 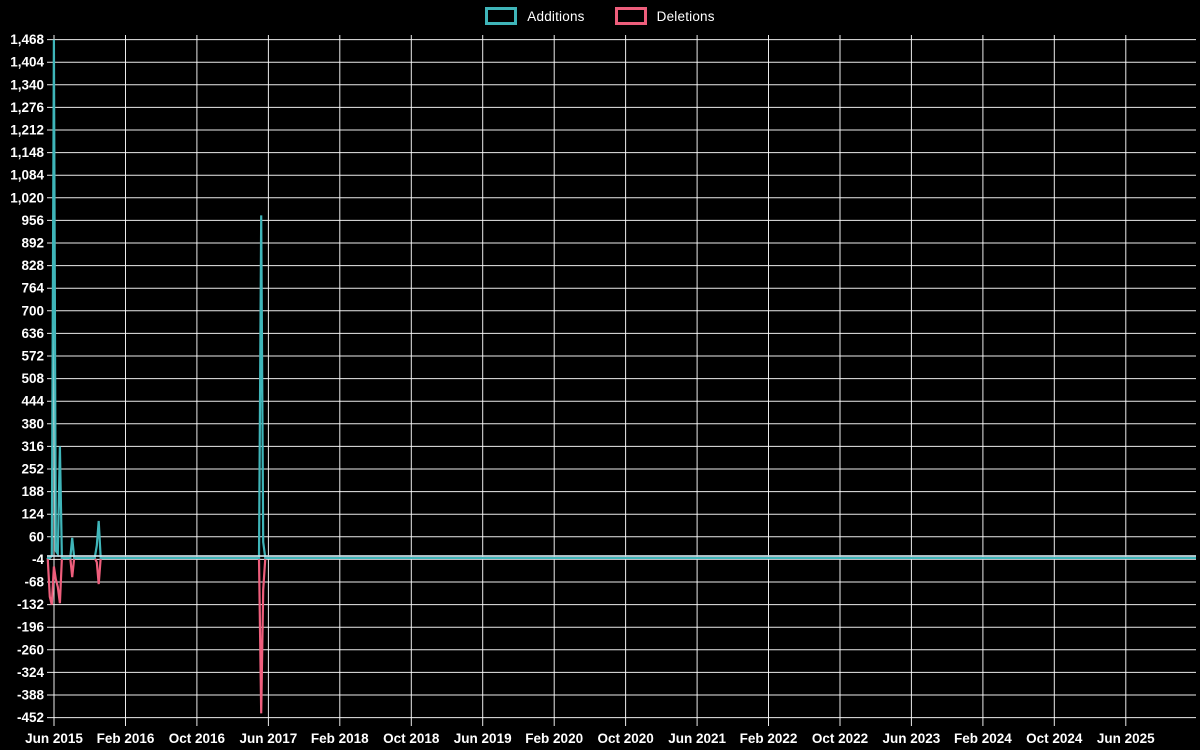 I want to click on legend-item-additions: Additions, so click(x=534, y=16).